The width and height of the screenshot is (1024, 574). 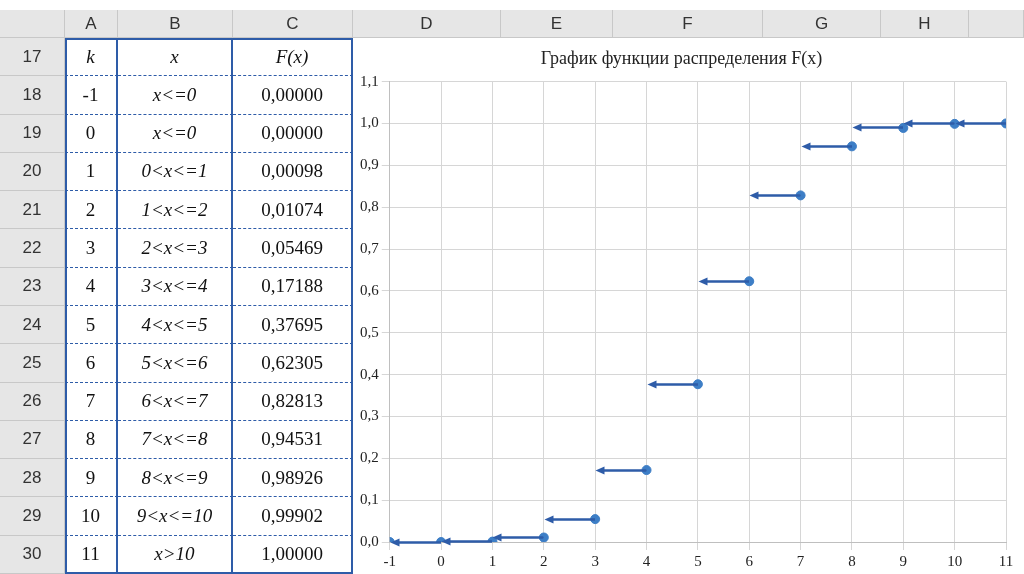 I want to click on y-tick-label: 0,7, so click(x=370, y=247).